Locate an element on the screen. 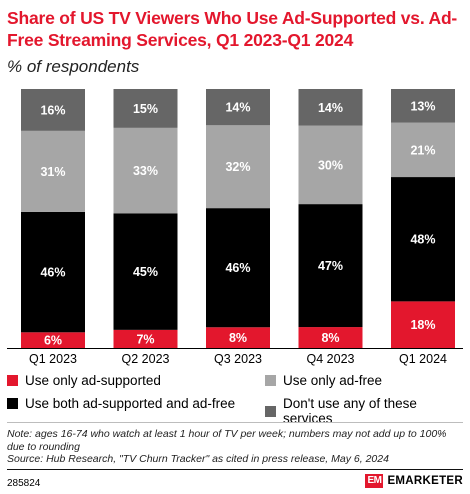 This screenshot has height=494, width=470. data-label-ad_free-q1-2024: 21% is located at coordinates (422, 150).